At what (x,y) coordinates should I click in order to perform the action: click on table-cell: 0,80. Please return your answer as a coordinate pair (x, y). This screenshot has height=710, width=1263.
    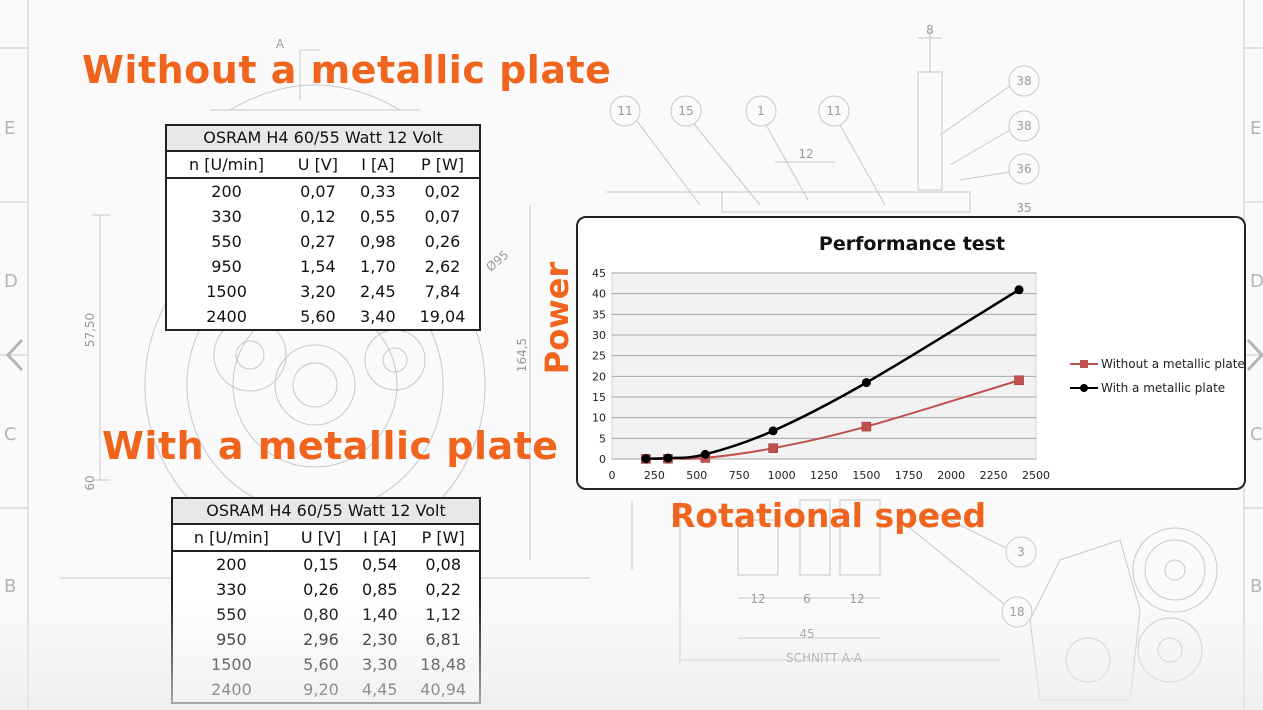
    Looking at the image, I should click on (321, 614).